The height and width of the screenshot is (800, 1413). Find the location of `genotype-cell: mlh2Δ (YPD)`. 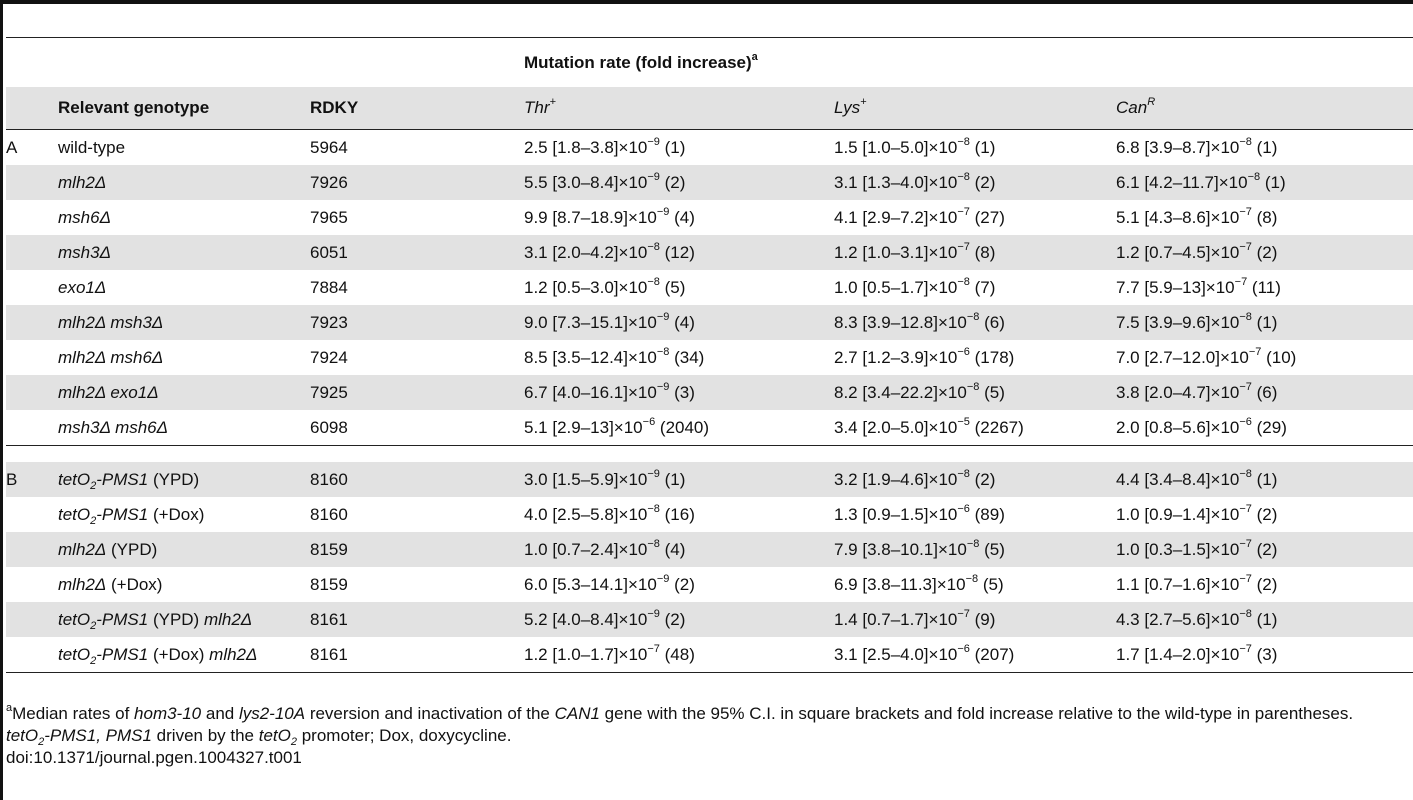

genotype-cell: mlh2Δ (YPD) is located at coordinates (184, 549).